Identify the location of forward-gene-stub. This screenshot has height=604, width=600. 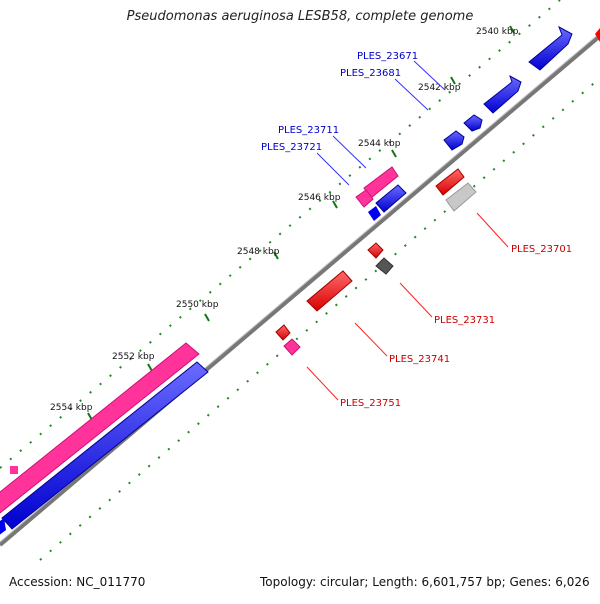
(3, 527).